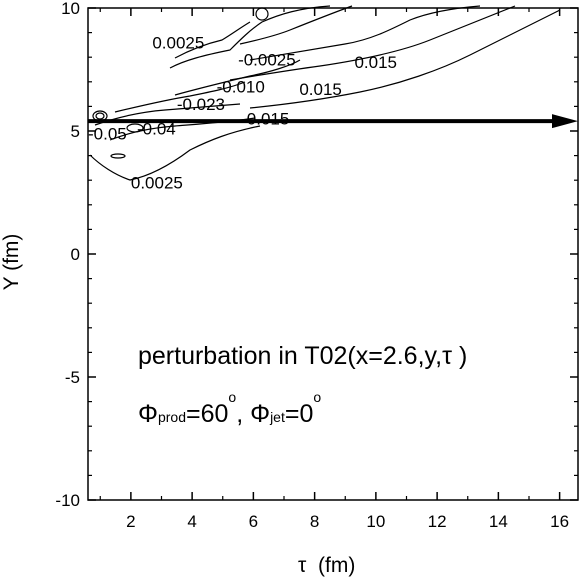 This screenshot has width=581, height=579. What do you see at coordinates (296, 25) in the screenshot?
I see `contour-inner-a` at bounding box center [296, 25].